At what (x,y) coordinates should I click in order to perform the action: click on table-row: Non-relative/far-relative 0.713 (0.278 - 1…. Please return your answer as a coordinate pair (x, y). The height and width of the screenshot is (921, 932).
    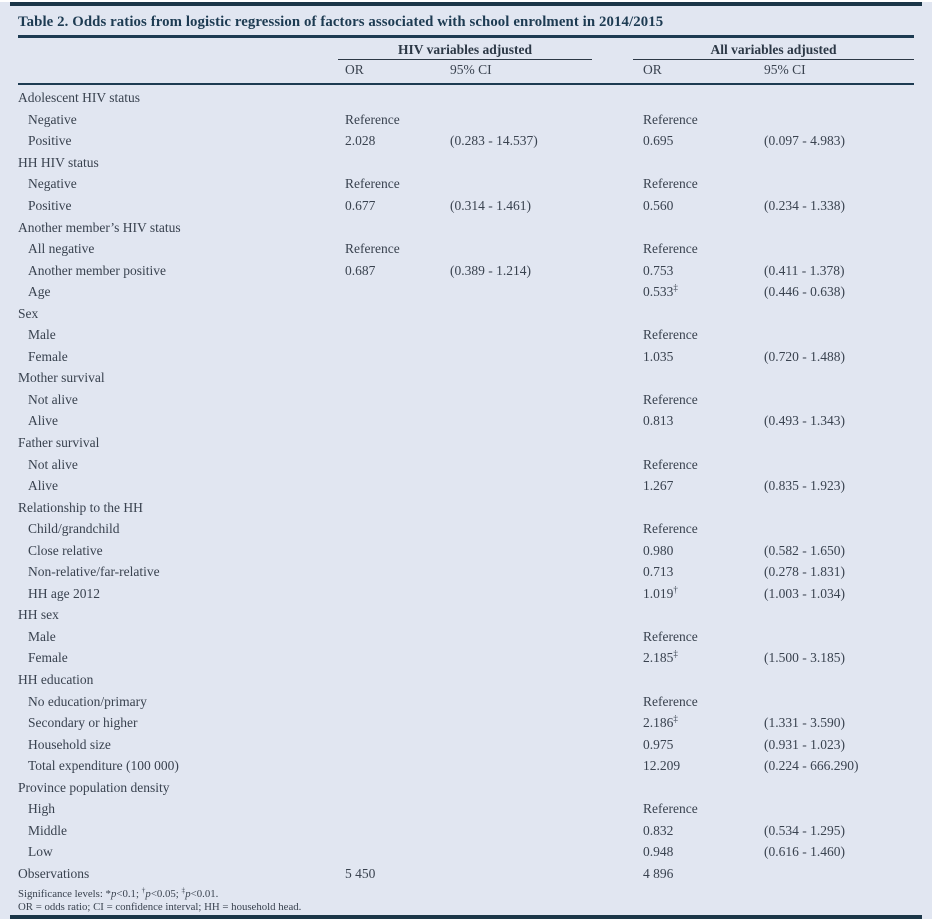
    Looking at the image, I should click on (466, 573).